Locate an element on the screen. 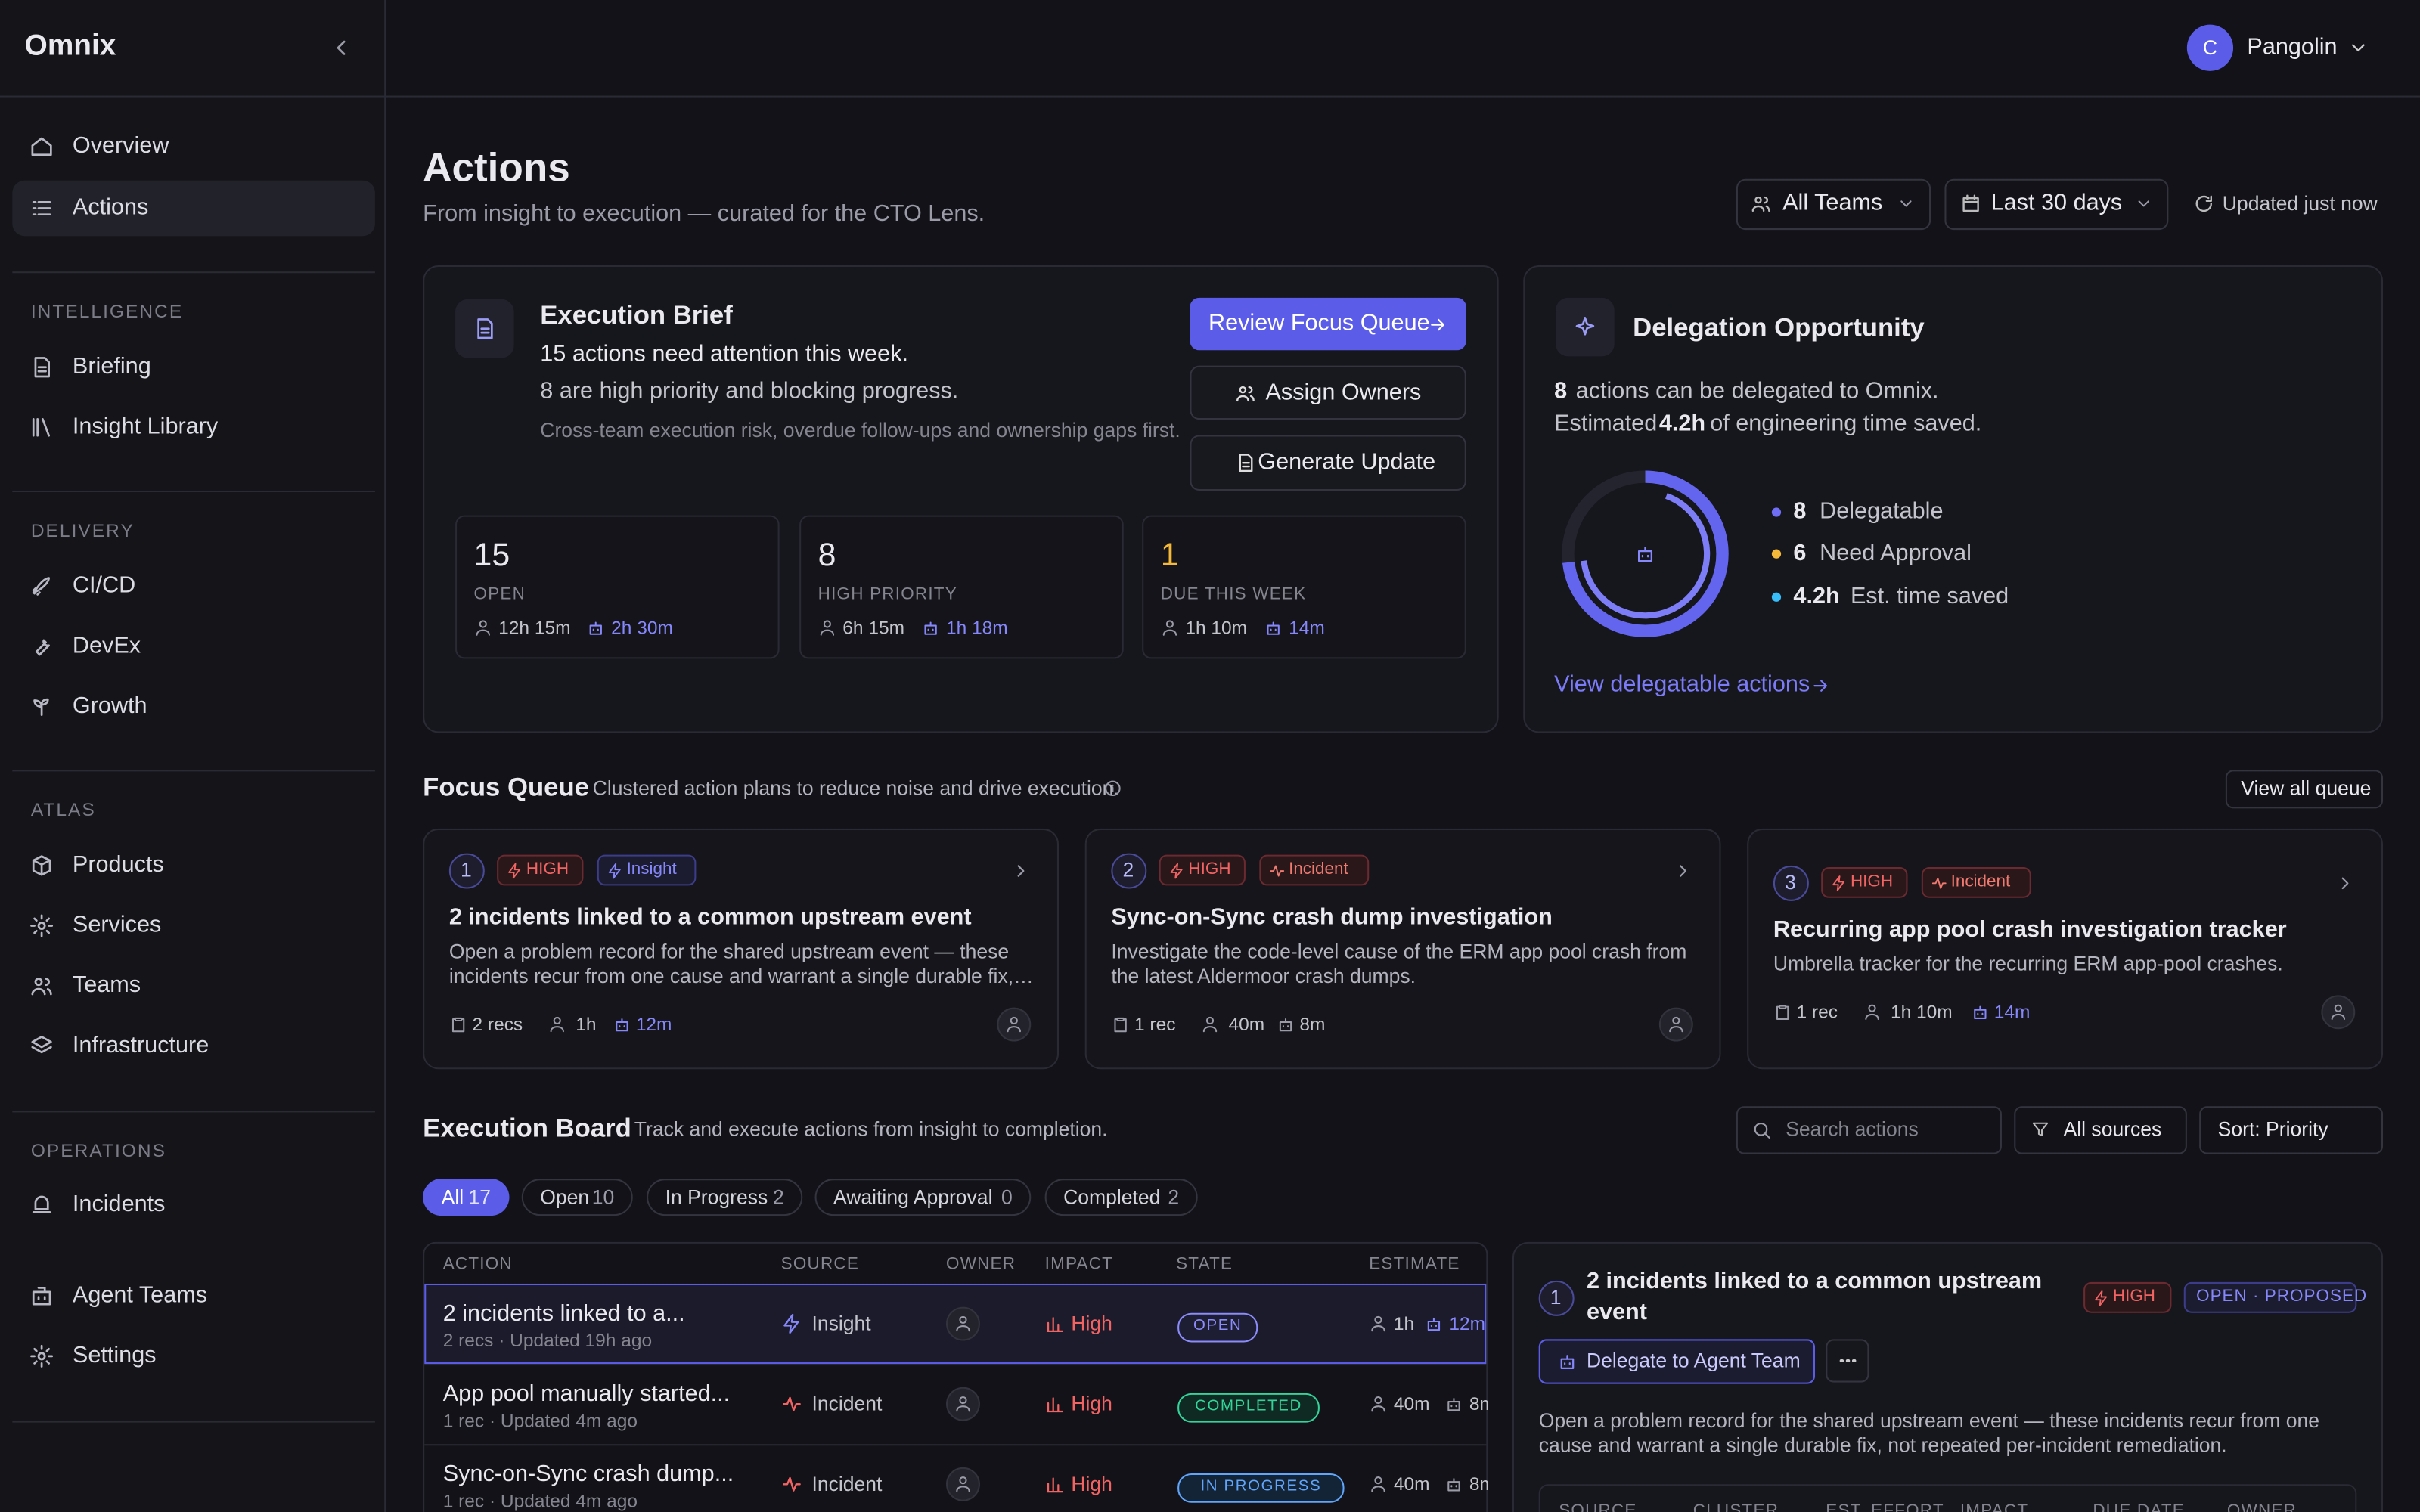 This screenshot has width=2420, height=1512. more-button is located at coordinates (1847, 1361).